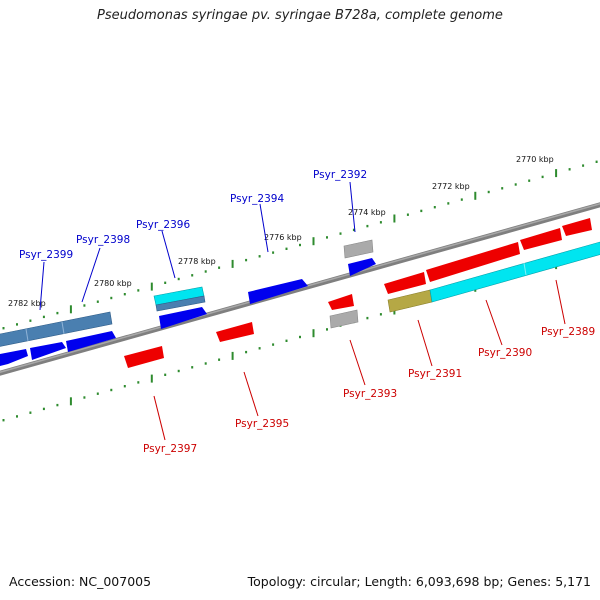 This screenshot has height=600, width=600. I want to click on track-bar-blue, so click(56, 329).